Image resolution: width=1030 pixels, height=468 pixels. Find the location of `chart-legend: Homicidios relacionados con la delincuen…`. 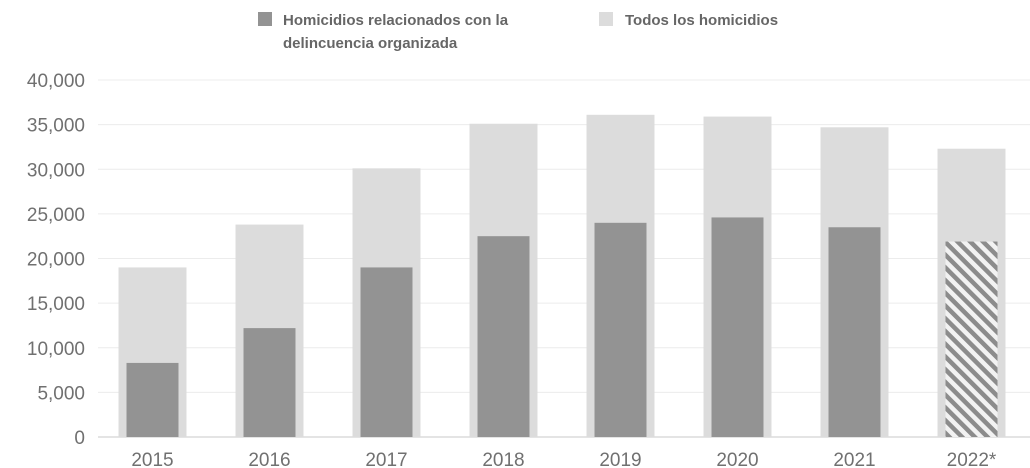

chart-legend: Homicidios relacionados con la delincuen… is located at coordinates (518, 32).